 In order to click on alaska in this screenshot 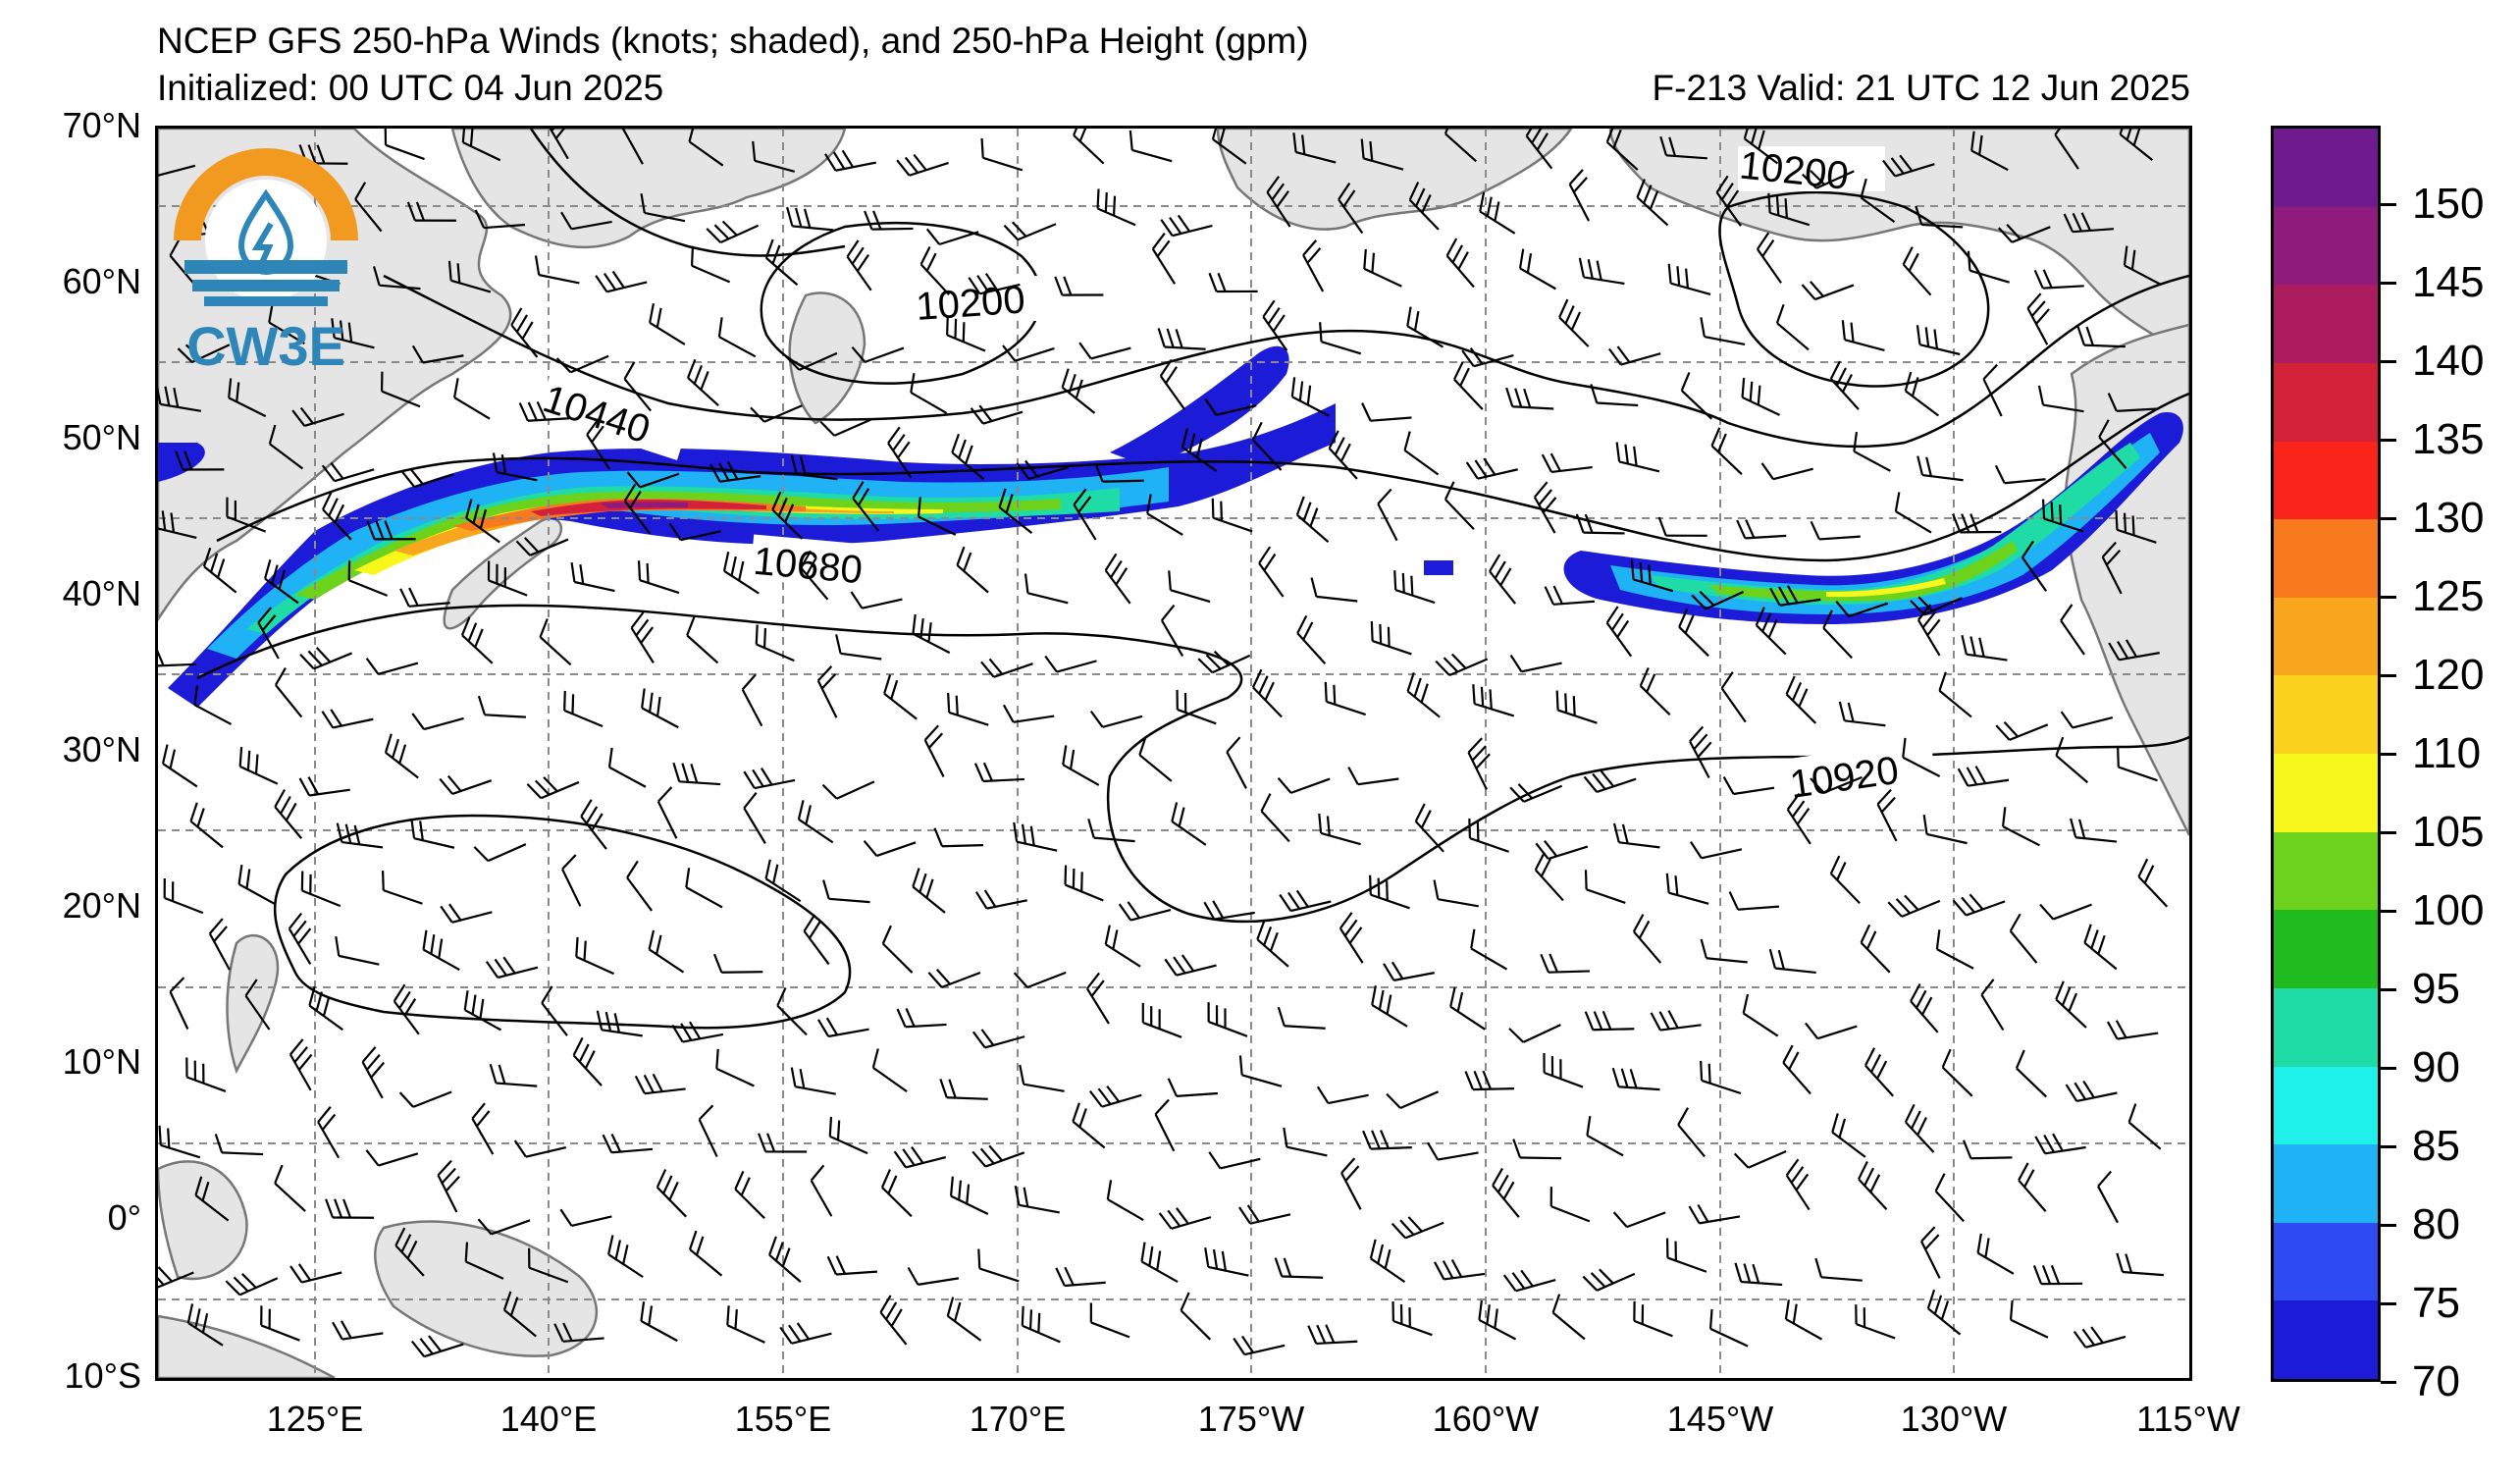, I will do `click(1898, 243)`.